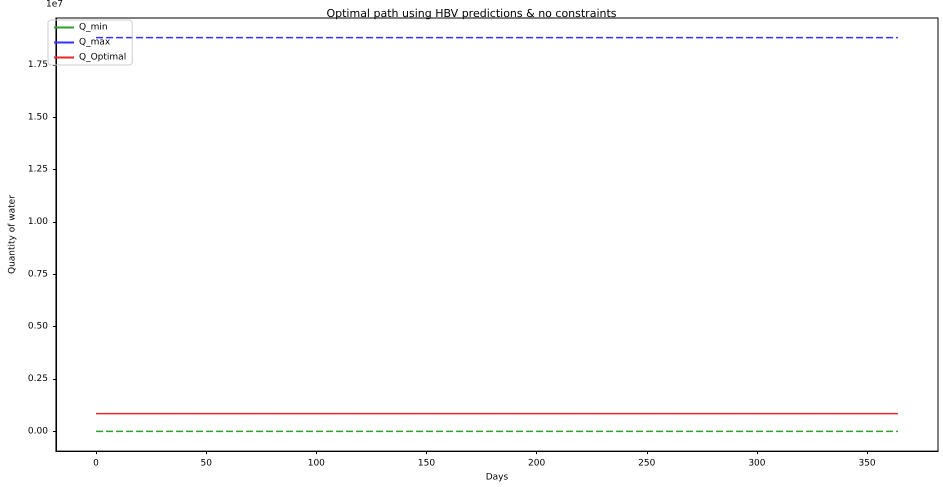 This screenshot has width=943, height=487. I want to click on text: 1e7, so click(54, 5).